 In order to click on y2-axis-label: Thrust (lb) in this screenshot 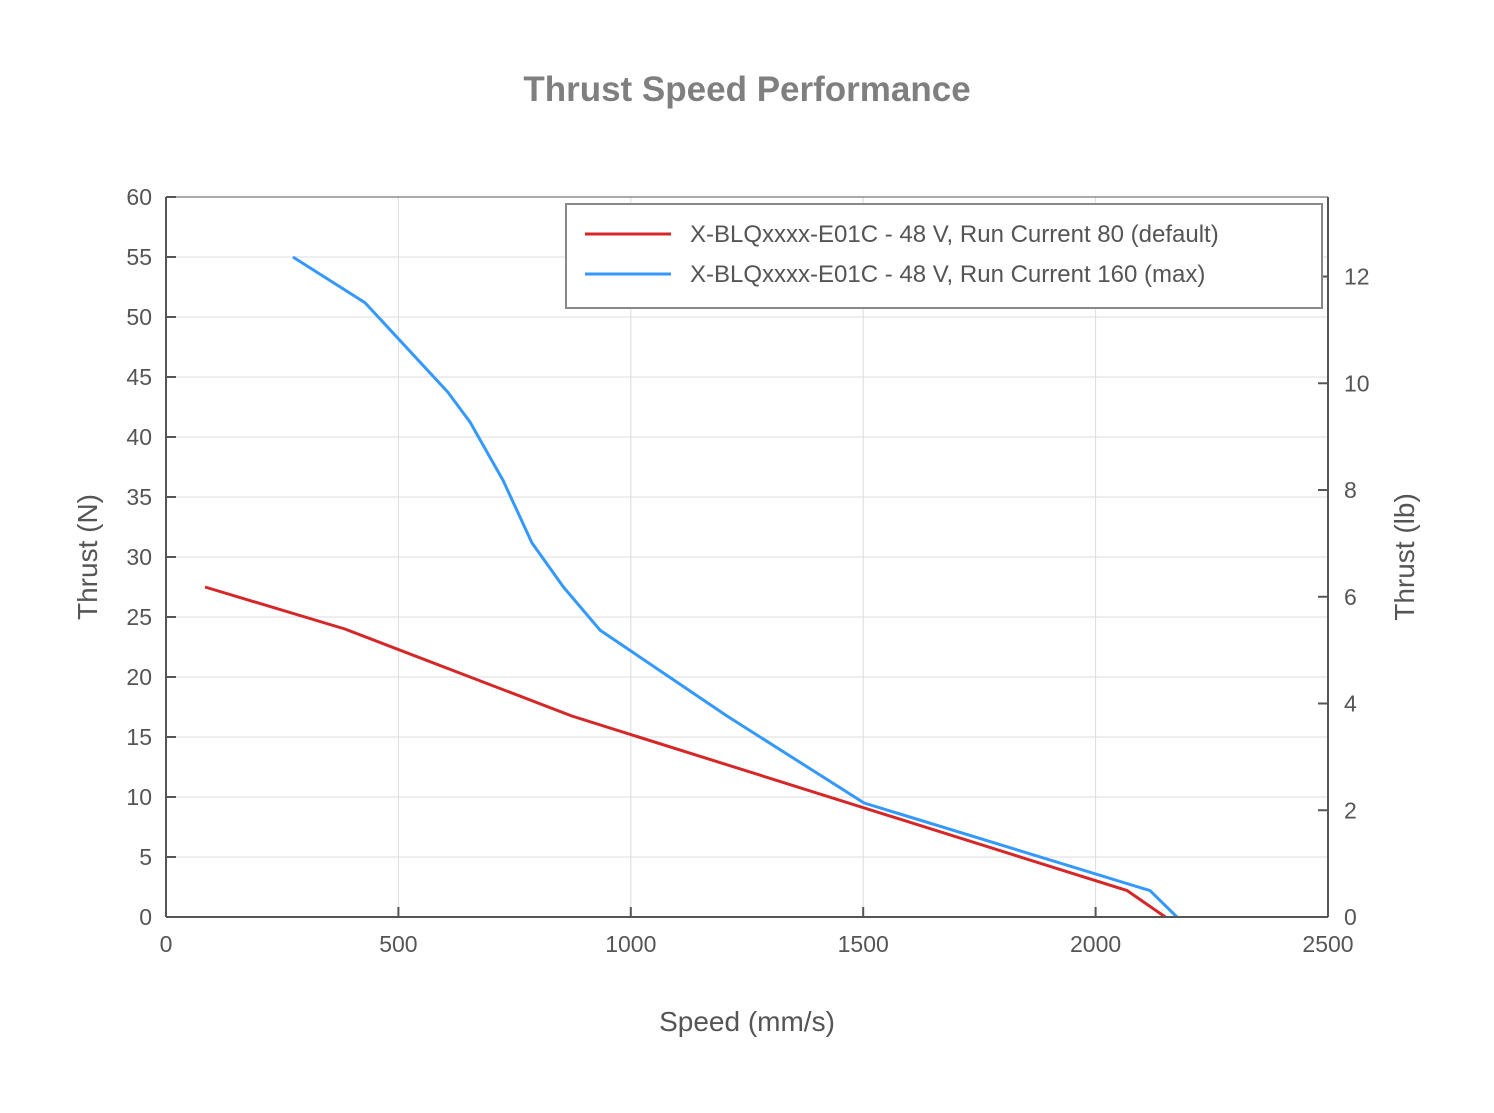, I will do `click(1404, 557)`.